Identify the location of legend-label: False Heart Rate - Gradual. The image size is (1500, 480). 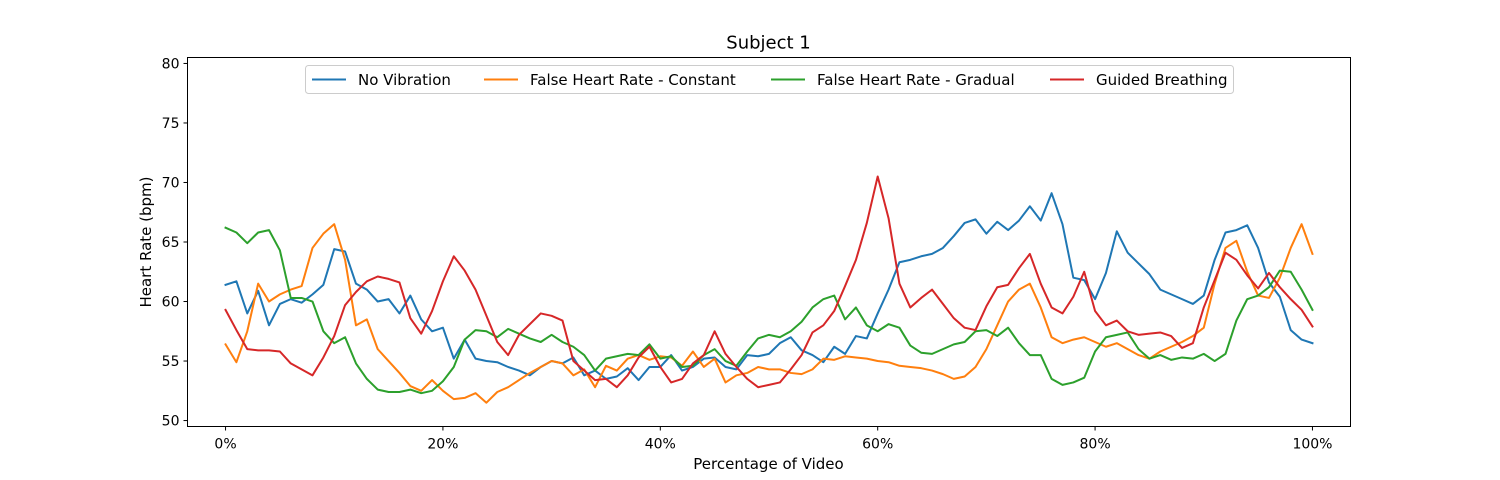
(916, 80).